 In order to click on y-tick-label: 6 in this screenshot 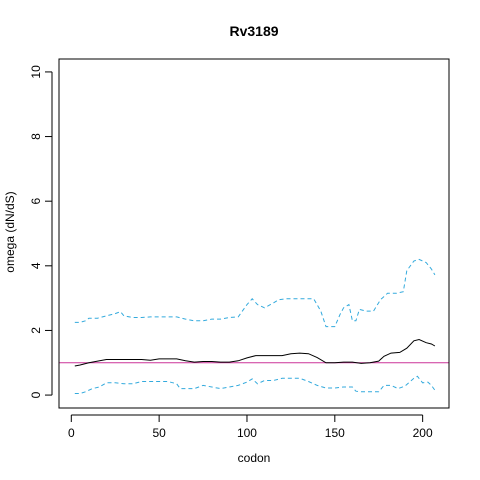, I will do `click(36, 201)`.